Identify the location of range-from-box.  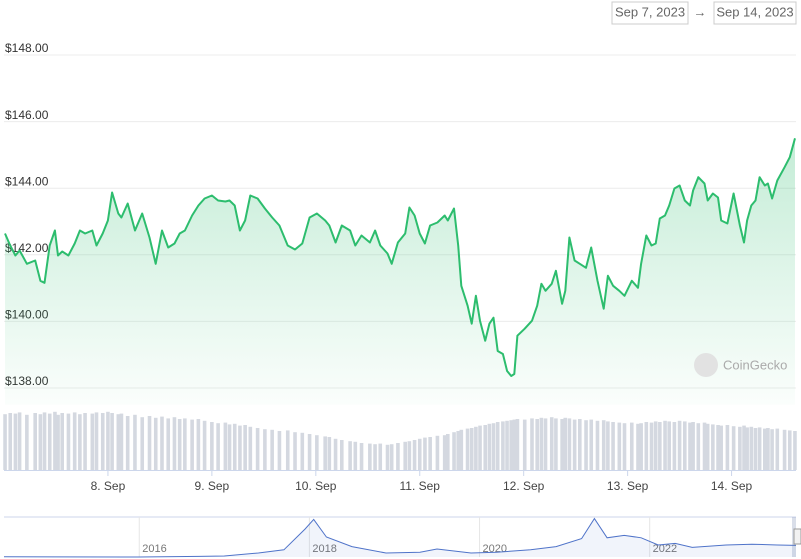
(650, 13).